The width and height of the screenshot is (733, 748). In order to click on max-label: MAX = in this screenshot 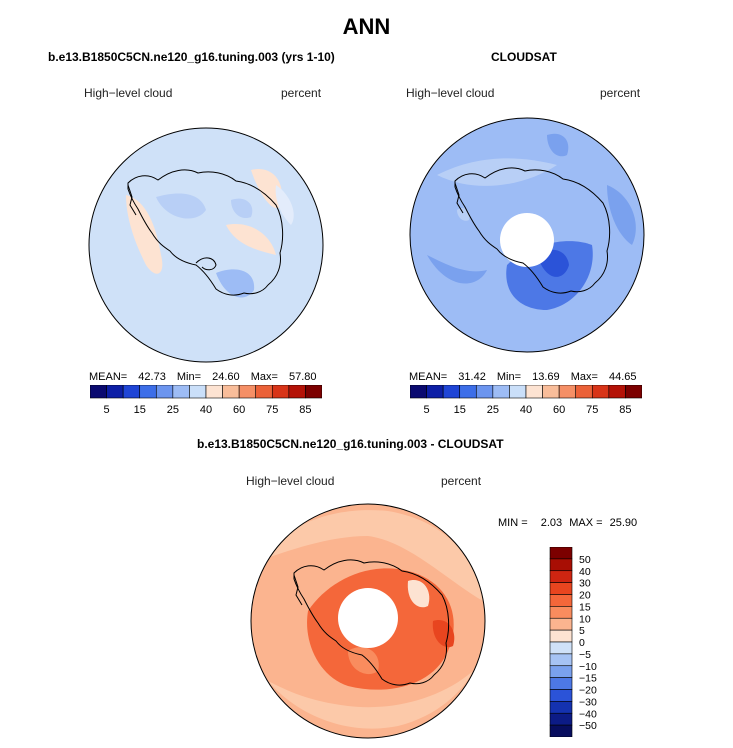, I will do `click(586, 523)`.